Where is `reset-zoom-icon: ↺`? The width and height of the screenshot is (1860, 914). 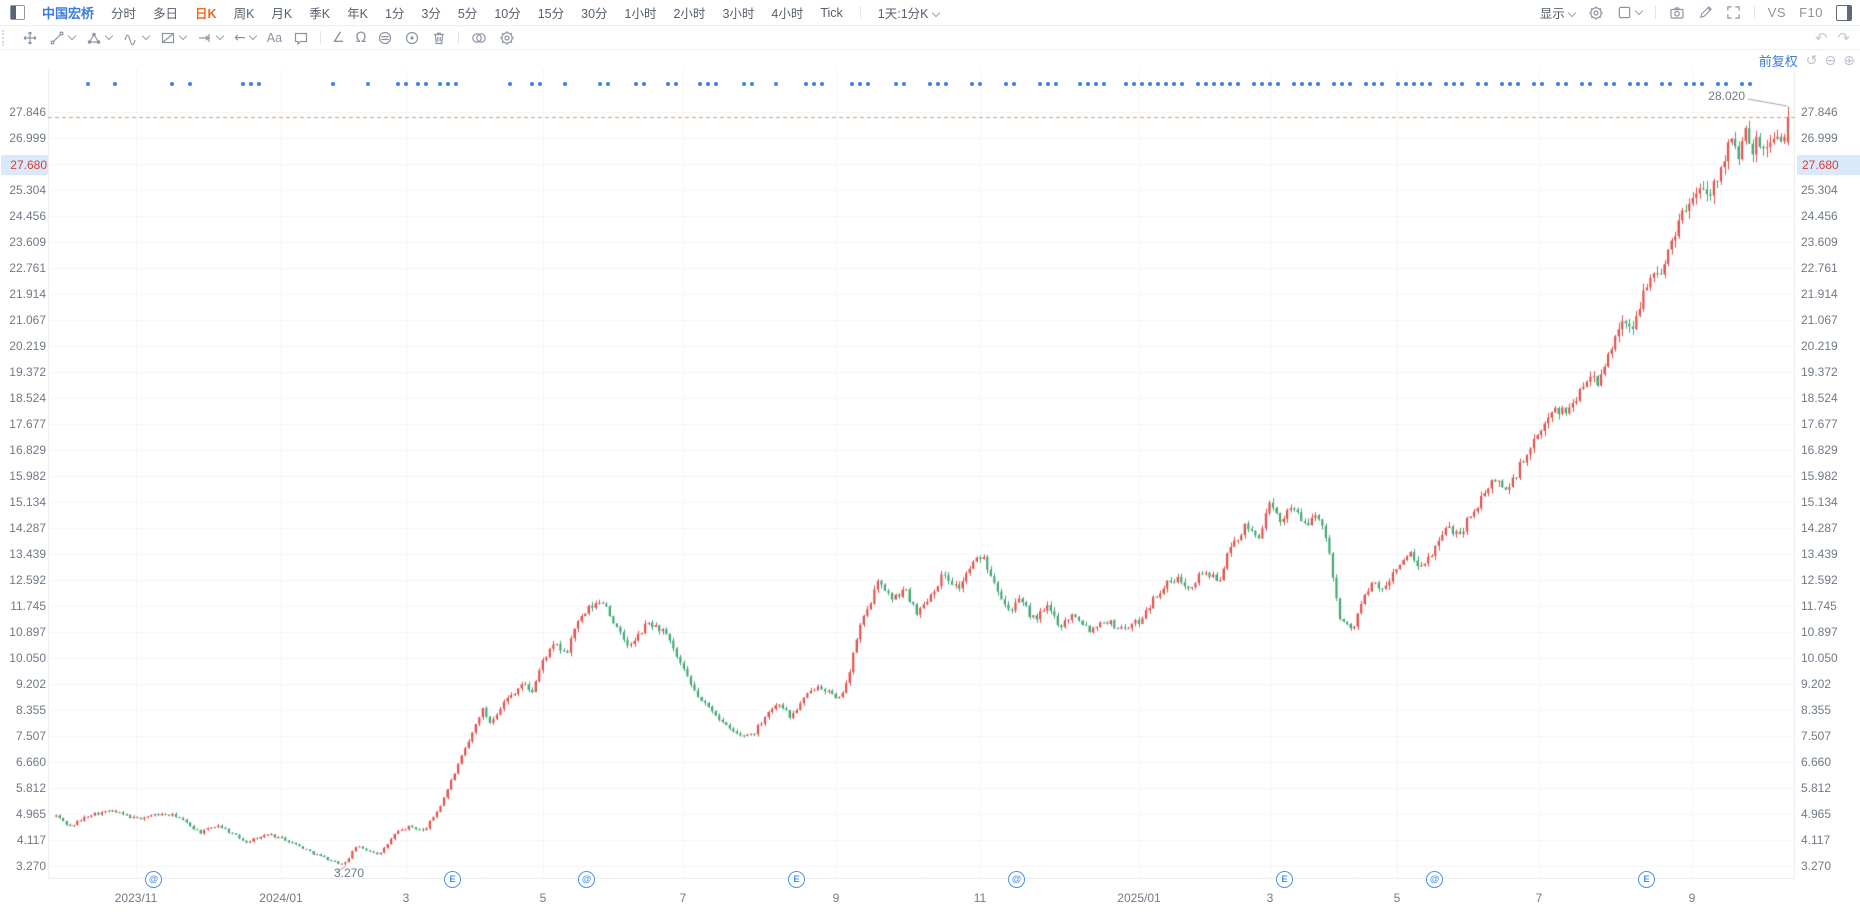
reset-zoom-icon: ↺ is located at coordinates (1811, 60).